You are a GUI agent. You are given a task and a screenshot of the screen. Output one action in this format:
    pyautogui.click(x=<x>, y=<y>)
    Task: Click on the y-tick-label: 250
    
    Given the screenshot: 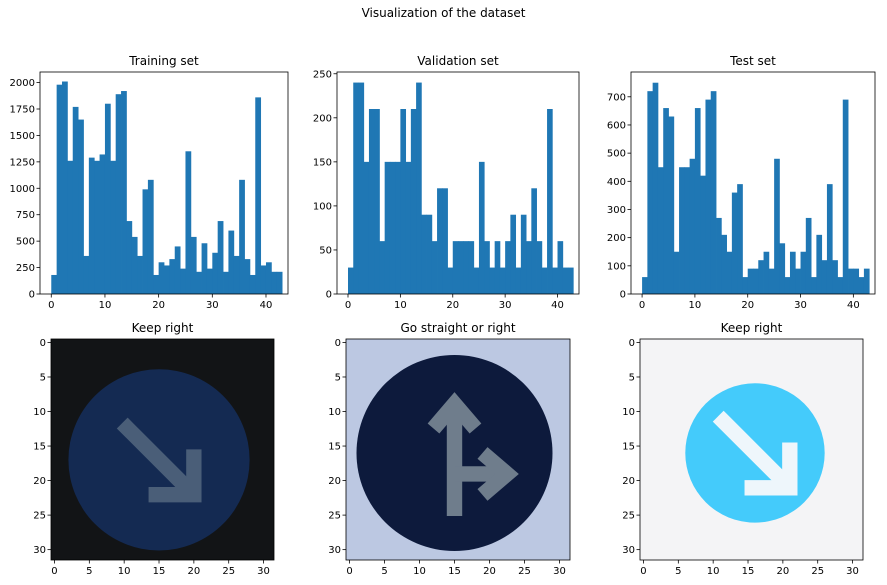 What is the action you would take?
    pyautogui.click(x=25, y=268)
    